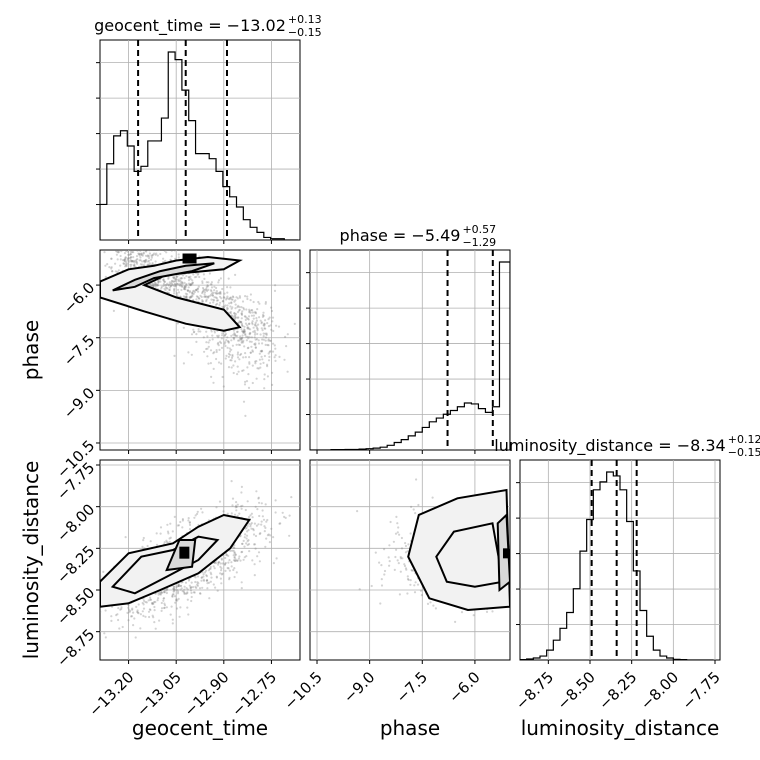 The image size is (760, 760). Describe the element at coordinates (163, 277) in the screenshot. I see `contour-mid` at that location.